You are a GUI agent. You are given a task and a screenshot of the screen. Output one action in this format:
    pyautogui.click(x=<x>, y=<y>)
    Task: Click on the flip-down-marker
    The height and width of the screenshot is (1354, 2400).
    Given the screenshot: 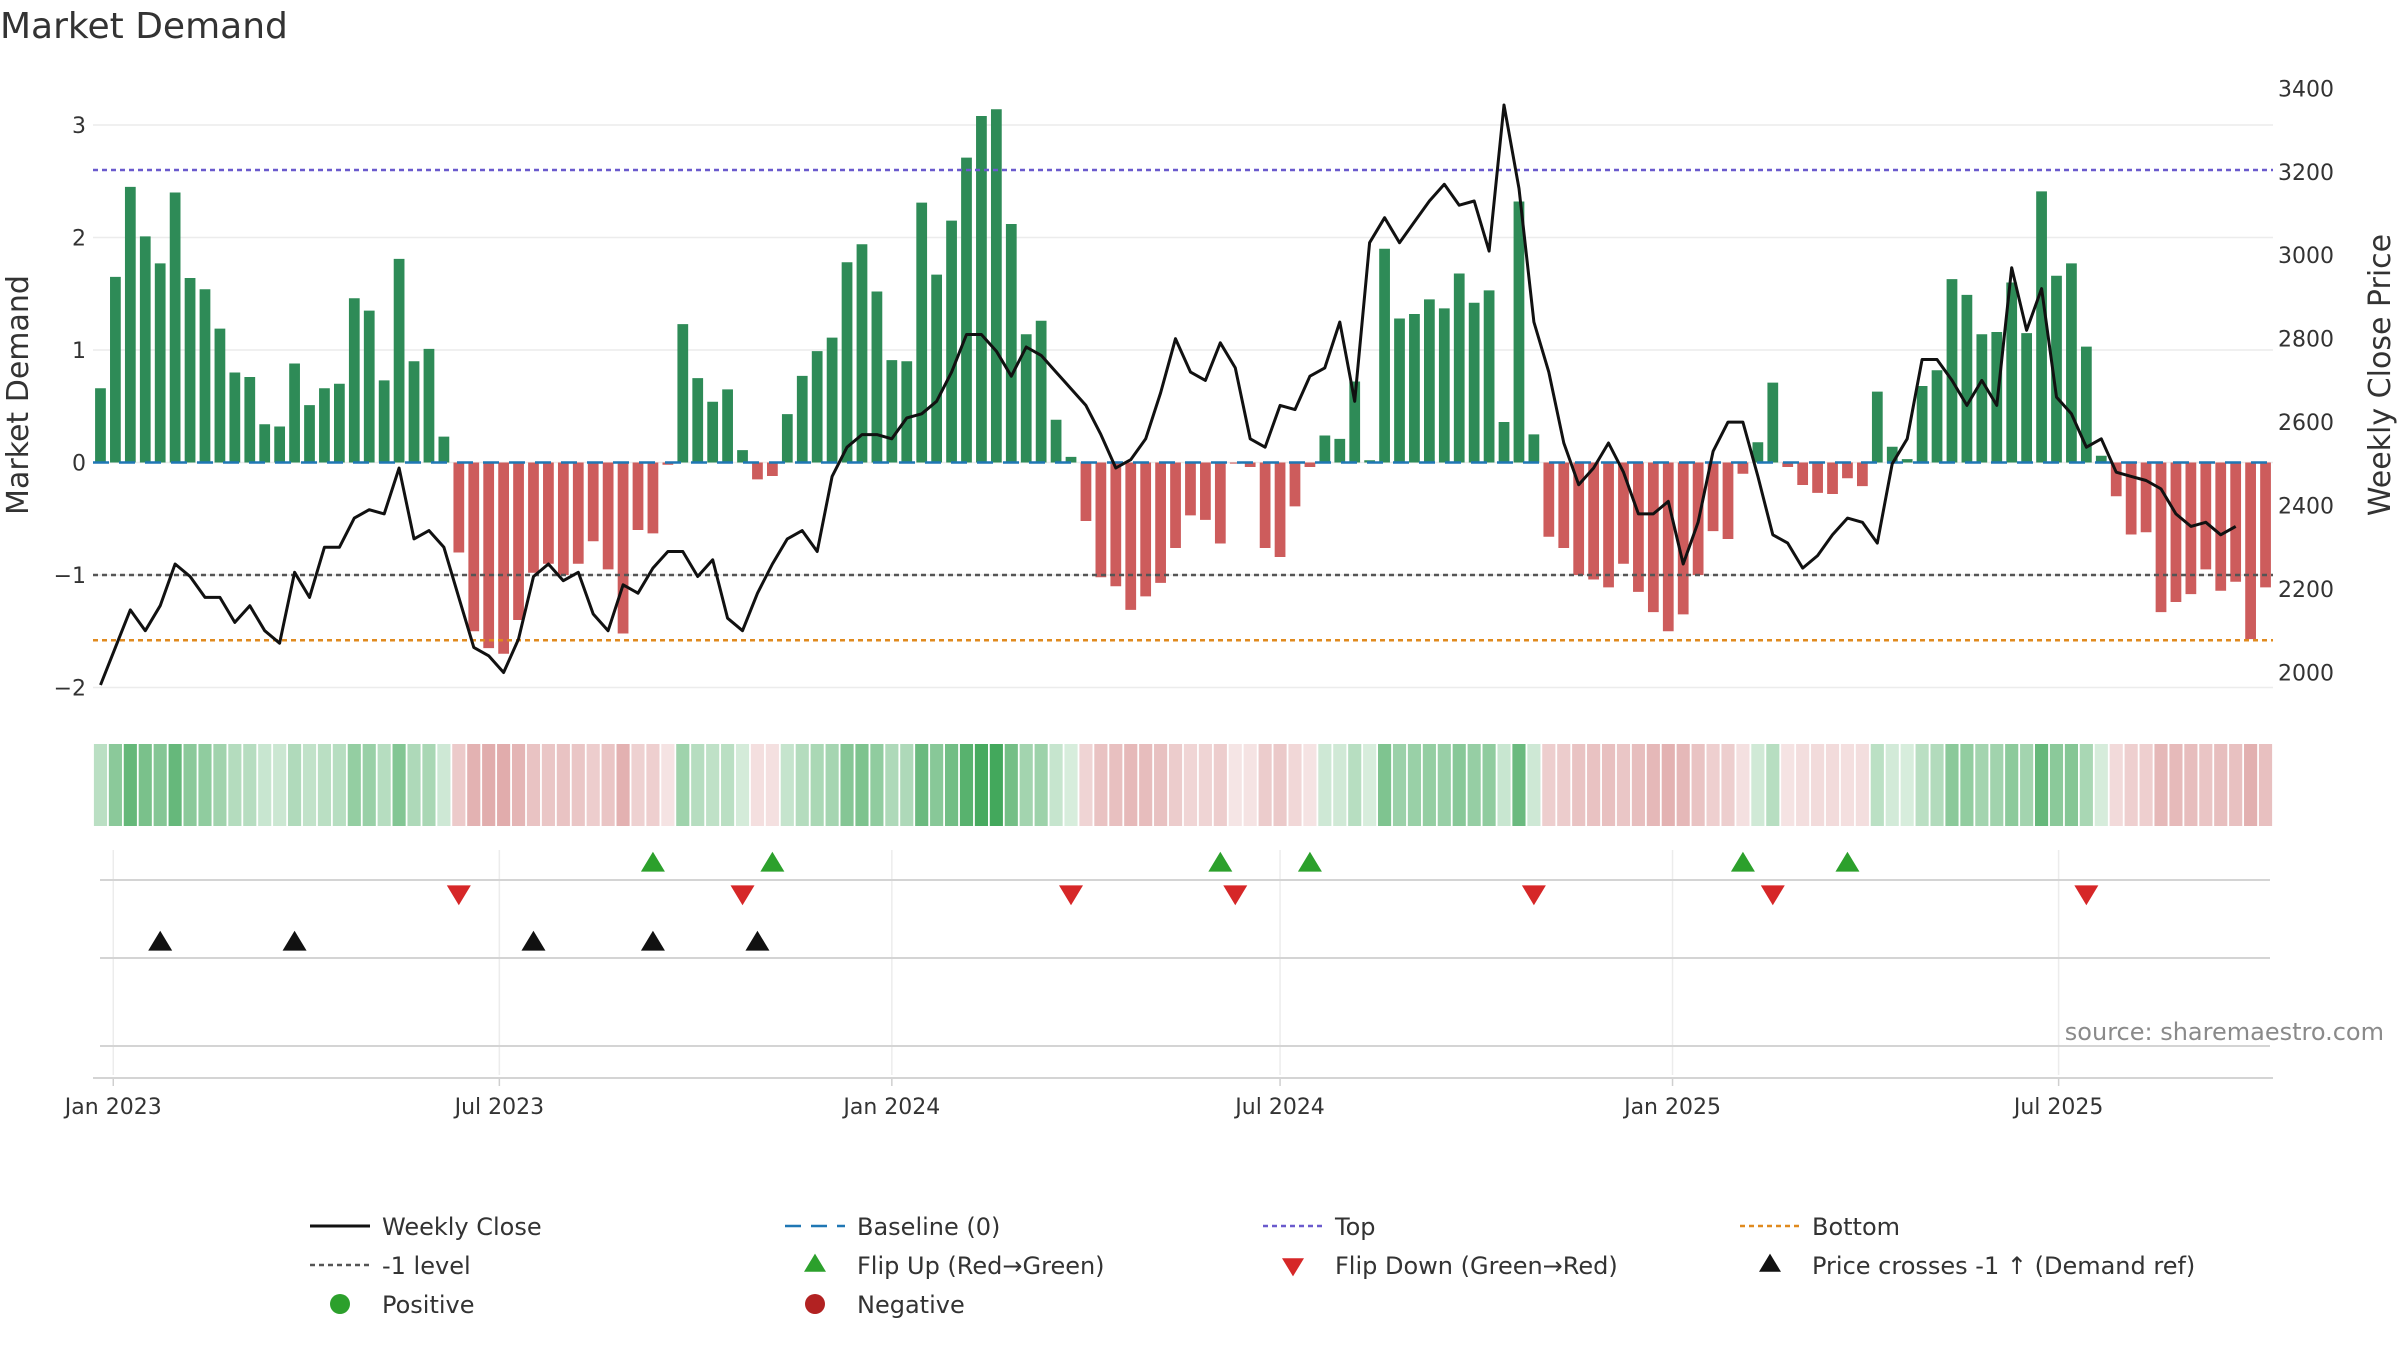 What is the action you would take?
    pyautogui.click(x=1533, y=895)
    